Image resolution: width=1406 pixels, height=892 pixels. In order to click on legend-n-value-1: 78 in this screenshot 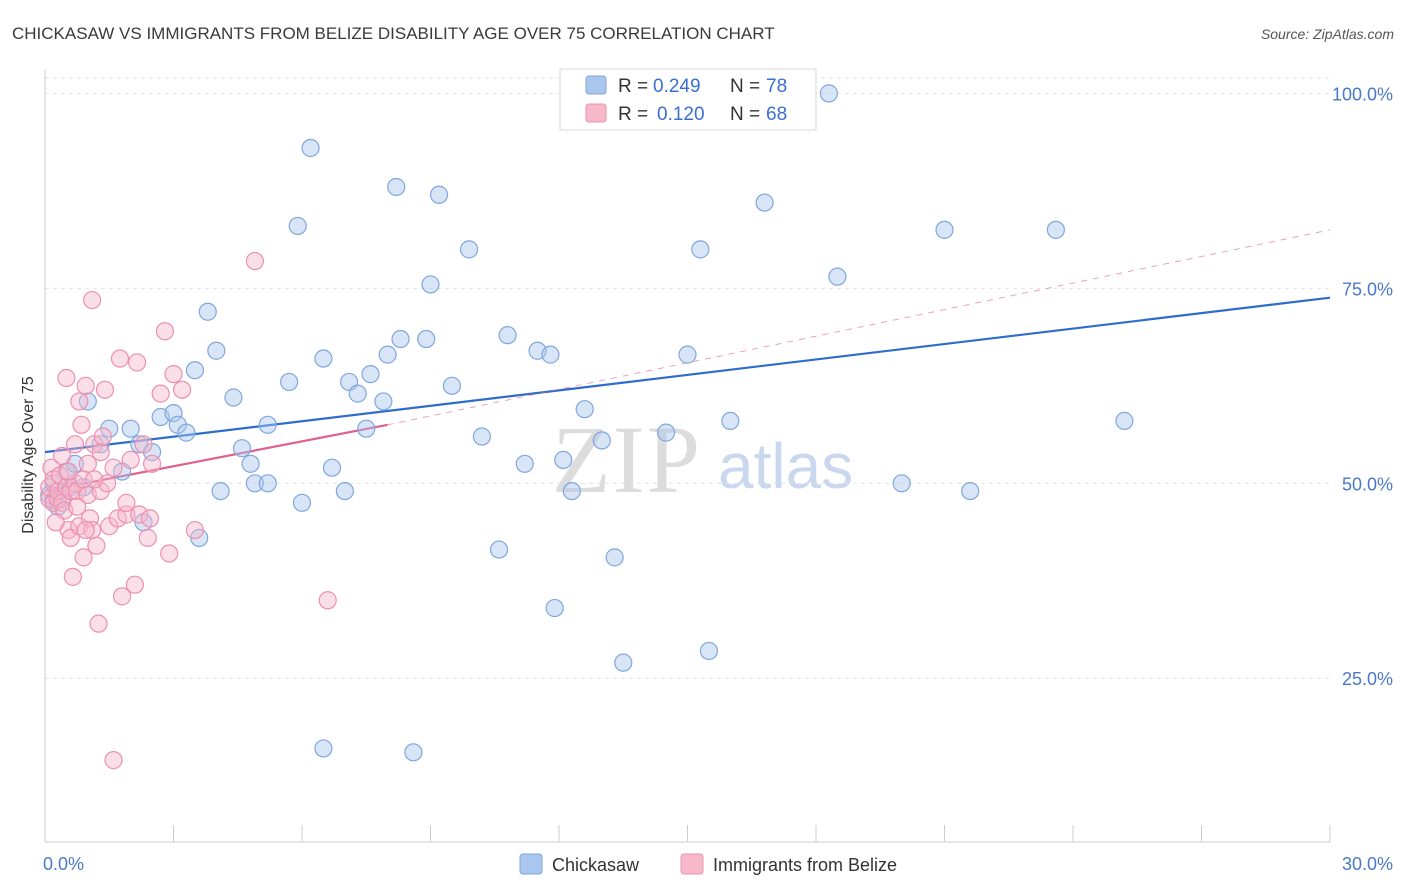, I will do `click(776, 86)`.